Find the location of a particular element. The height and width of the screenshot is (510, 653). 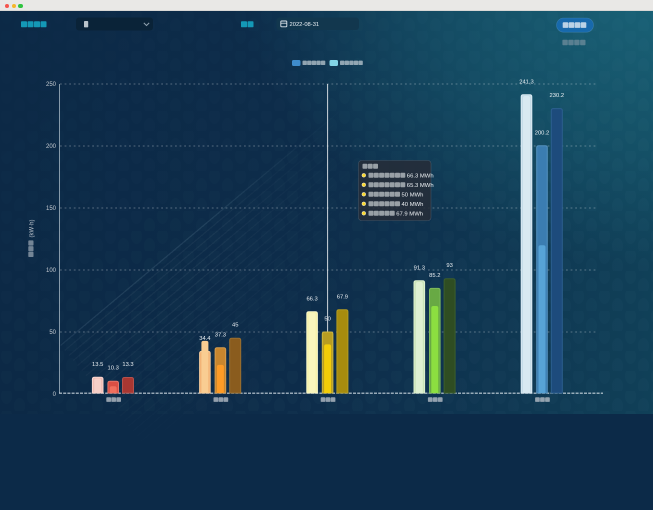

svg-text: 200.2 is located at coordinates (542, 133).